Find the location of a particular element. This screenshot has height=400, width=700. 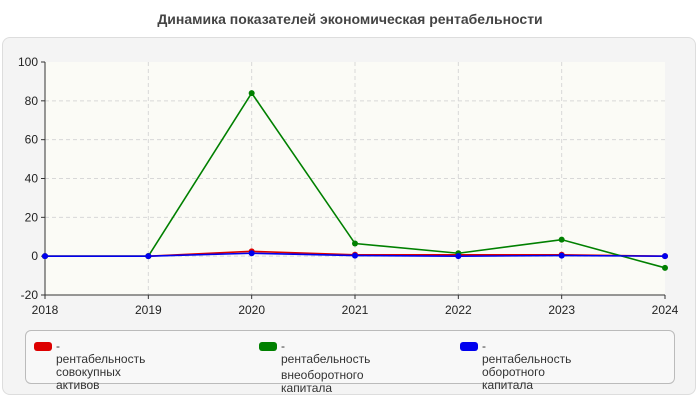

y-tick-label: 40 is located at coordinates (32, 179).